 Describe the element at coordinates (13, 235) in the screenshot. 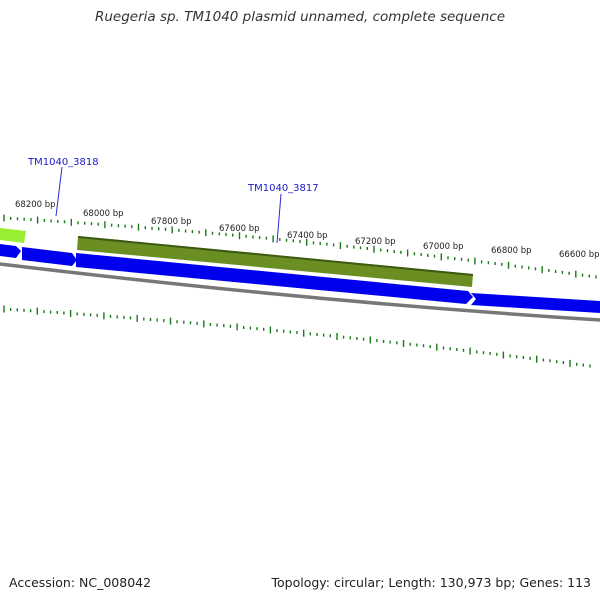

I see `gene-block-lime` at that location.